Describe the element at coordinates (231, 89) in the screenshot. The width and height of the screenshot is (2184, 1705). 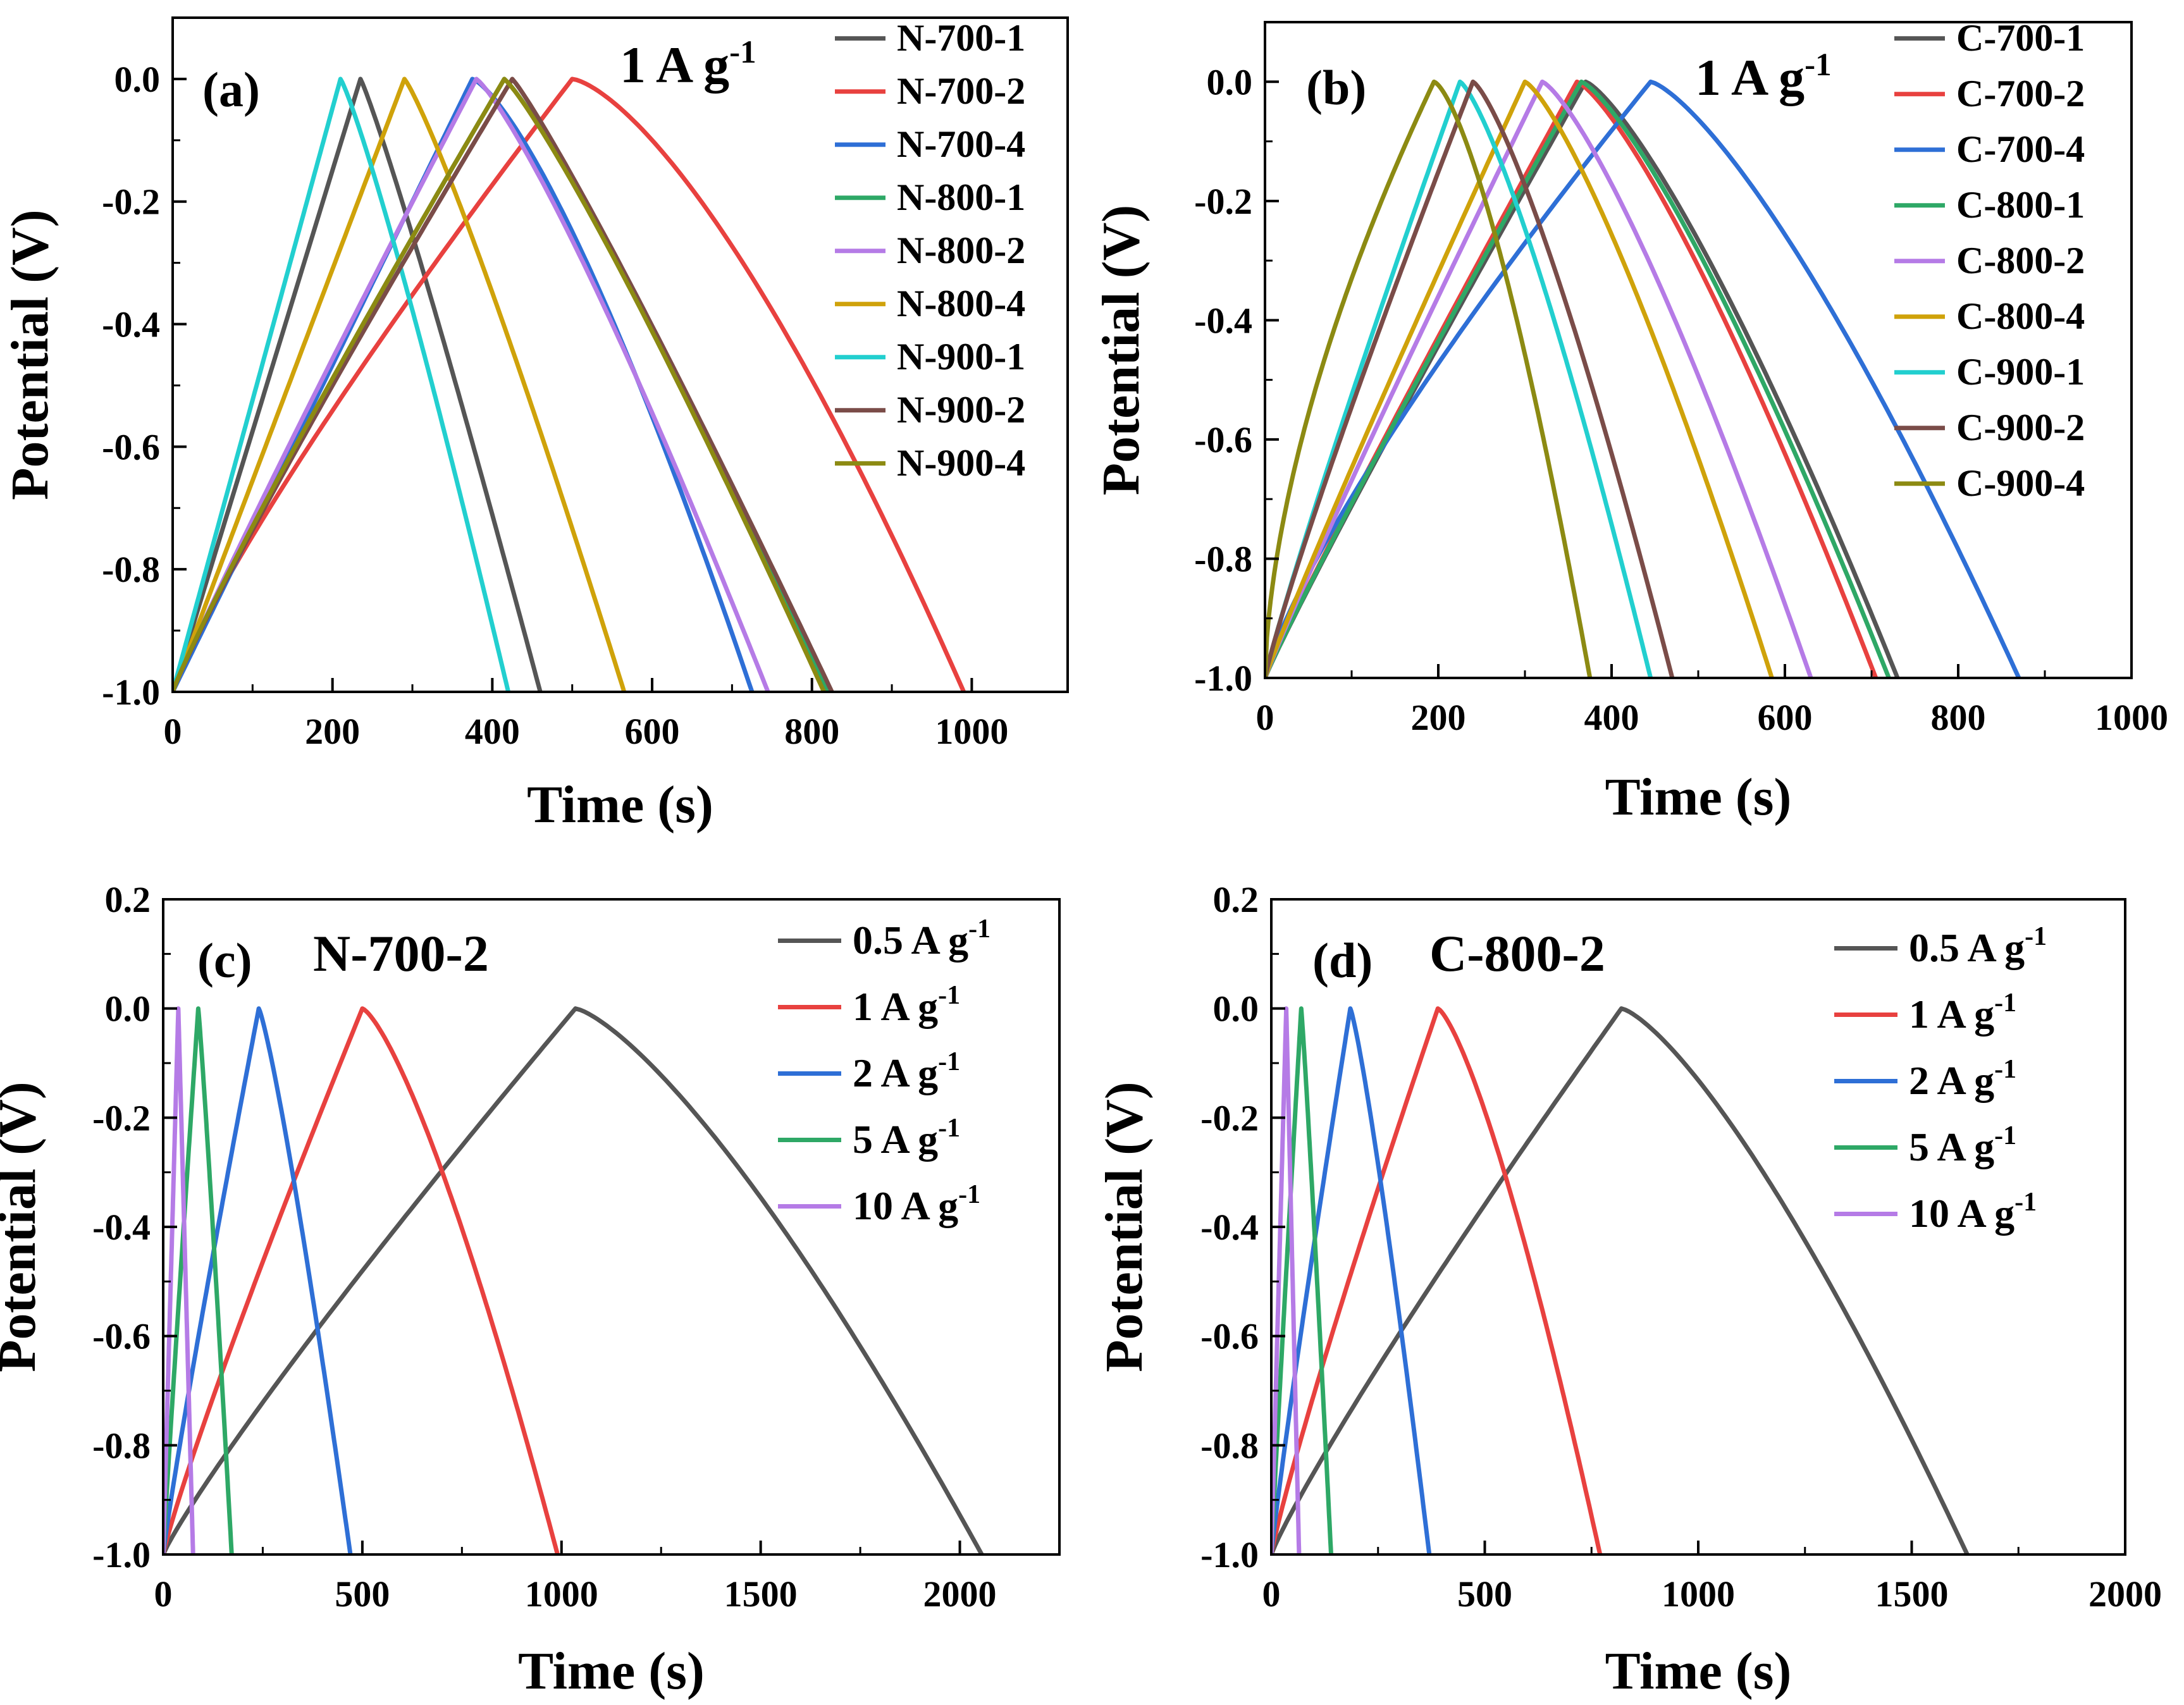
I see `panel-label: (a)` at that location.